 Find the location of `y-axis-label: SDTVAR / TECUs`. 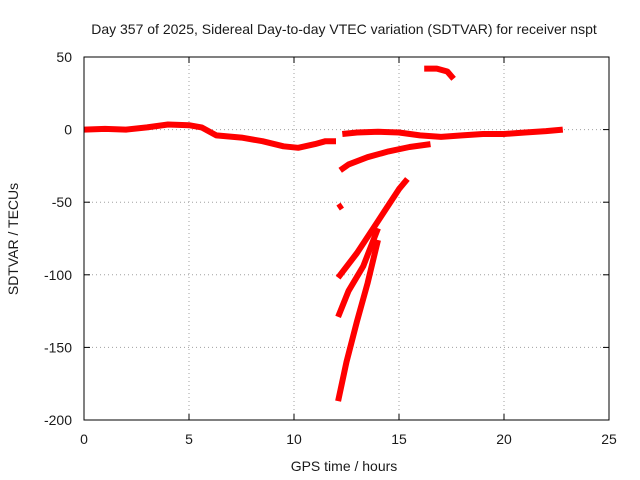

y-axis-label: SDTVAR / TECUs is located at coordinates (13, 239).